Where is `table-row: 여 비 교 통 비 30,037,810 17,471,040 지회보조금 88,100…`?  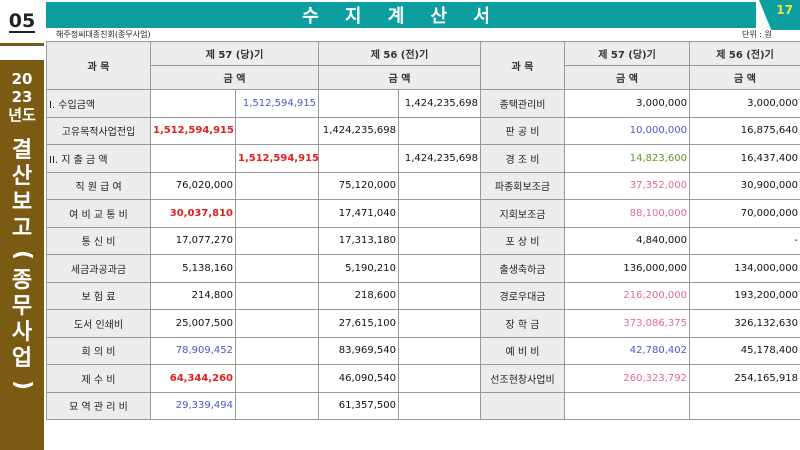 table-row: 여 비 교 통 비 30,037,810 17,471,040 지회보조금 88,100… is located at coordinates (423, 213).